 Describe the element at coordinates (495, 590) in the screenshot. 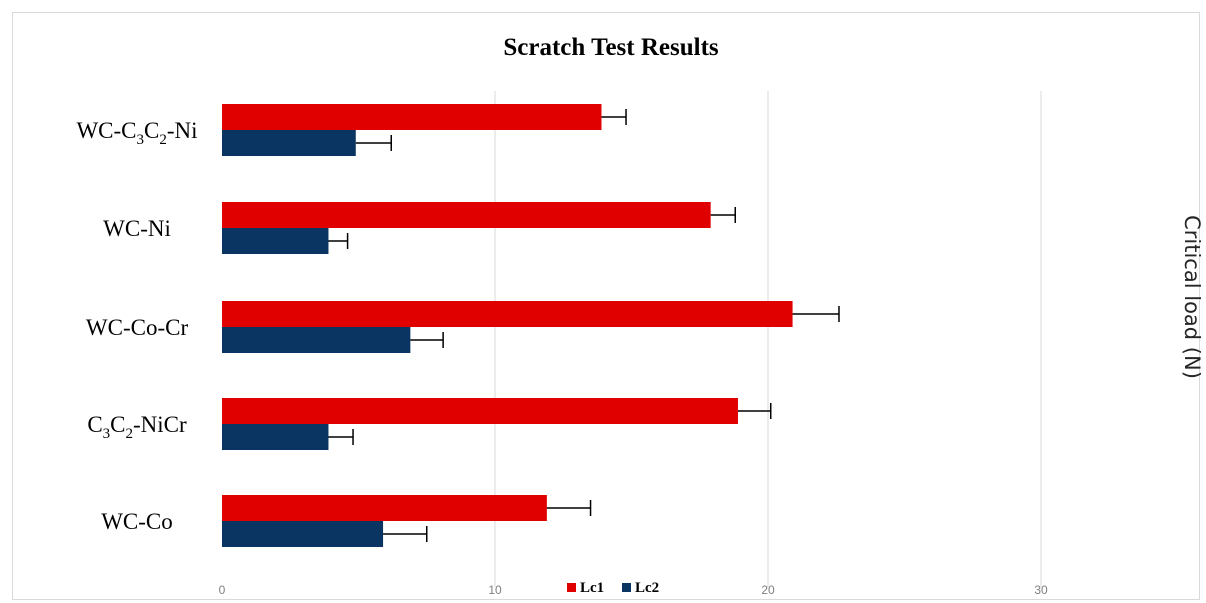

I see `x-tick-label: 10` at that location.